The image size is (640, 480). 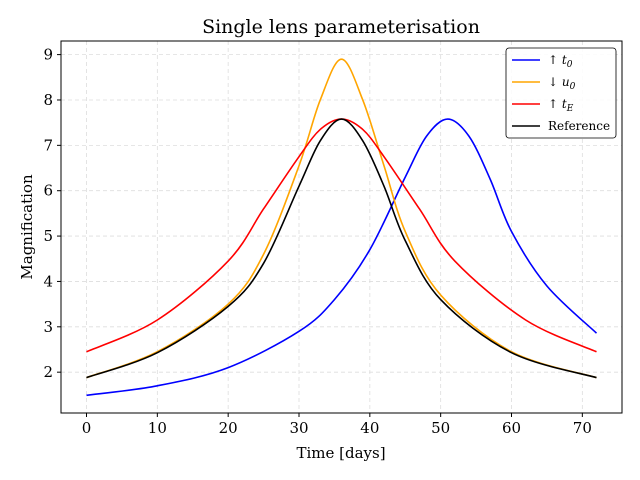 What do you see at coordinates (228, 428) in the screenshot?
I see `x-tick-label: 20` at bounding box center [228, 428].